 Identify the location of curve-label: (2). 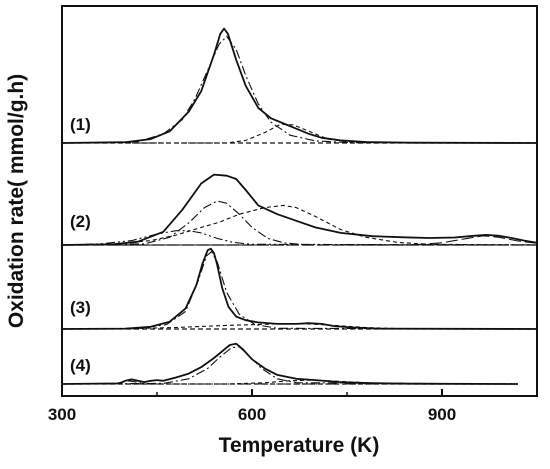
(80, 221).